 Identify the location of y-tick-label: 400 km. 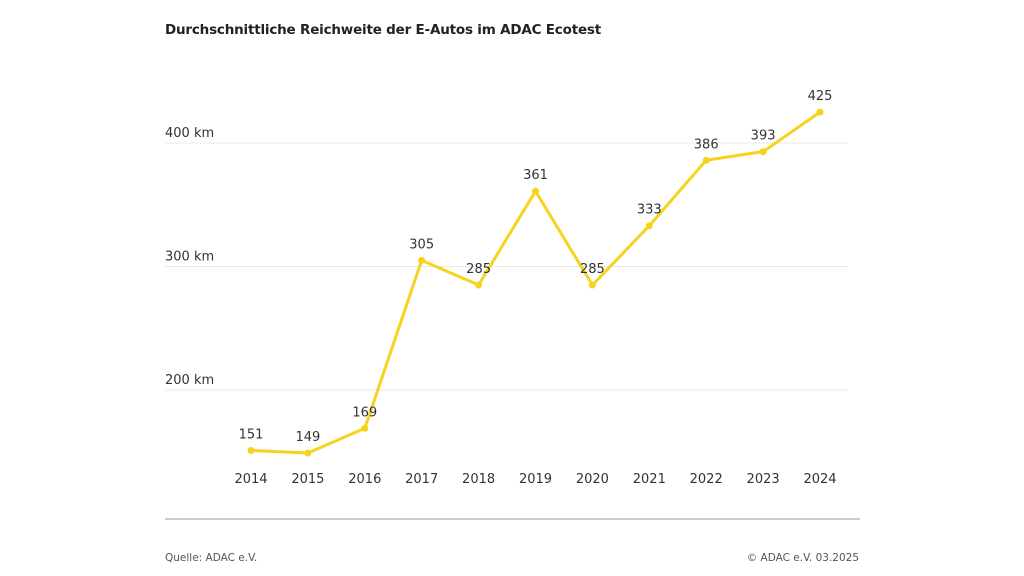
(189, 133).